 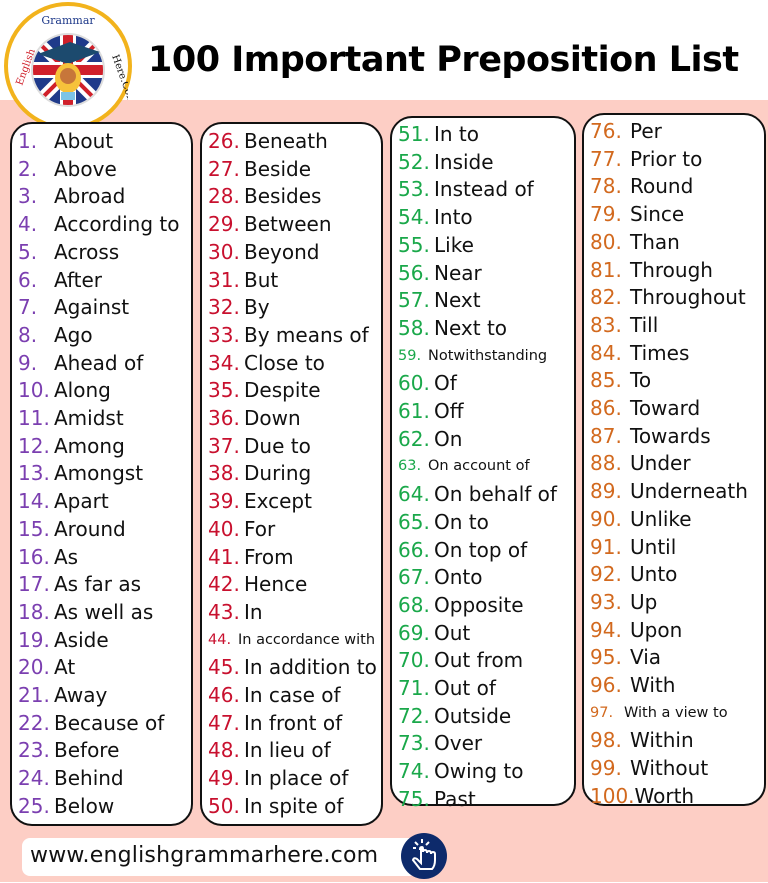 What do you see at coordinates (87, 251) in the screenshot?
I see `item-text: Across` at bounding box center [87, 251].